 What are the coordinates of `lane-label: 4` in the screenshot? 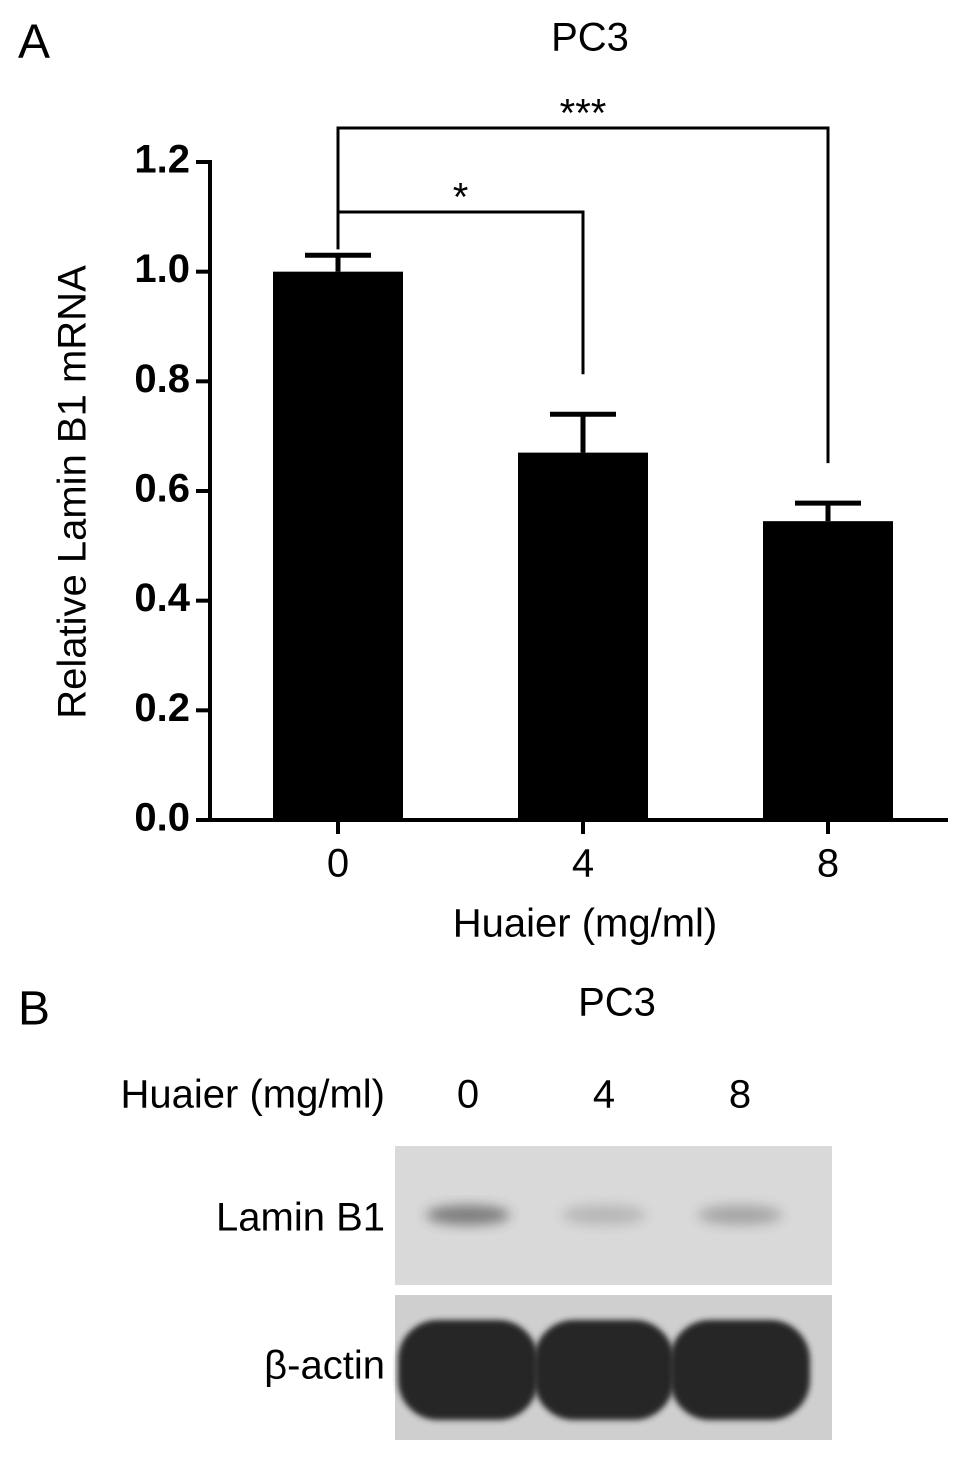 It's located at (604, 1095).